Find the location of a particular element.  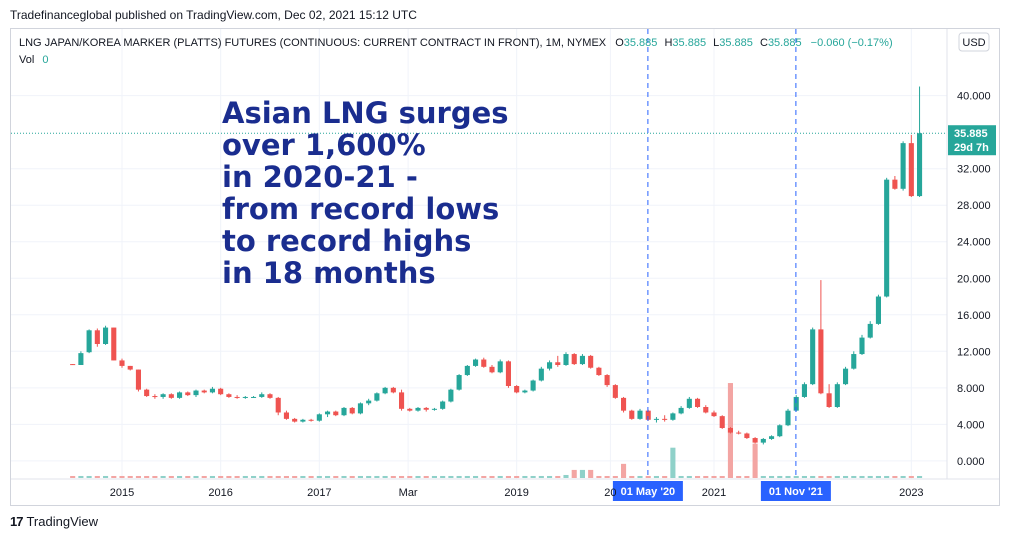

annotation-line: in 18 months is located at coordinates (329, 273).